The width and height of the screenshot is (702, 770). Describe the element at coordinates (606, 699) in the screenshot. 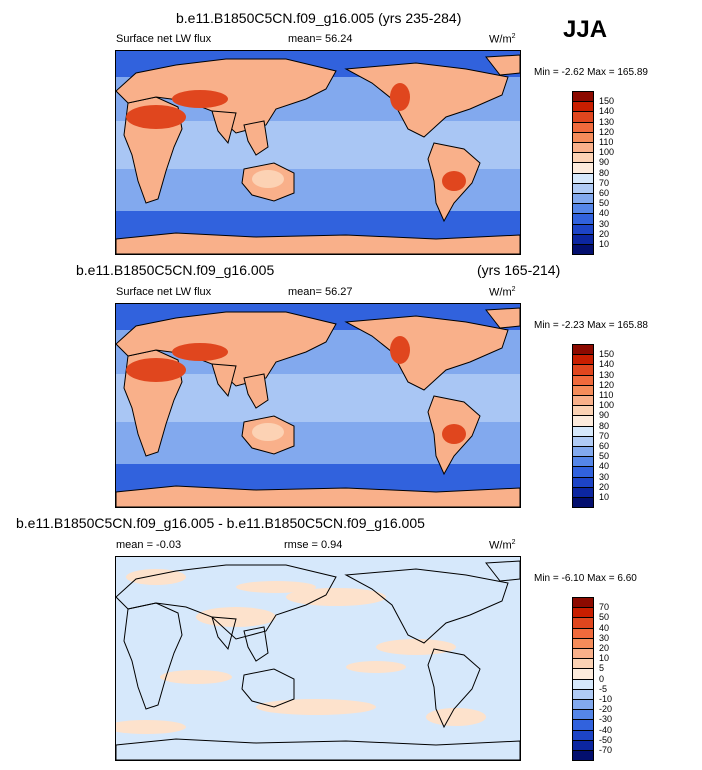

I see `colorbar-level-label: -10` at that location.